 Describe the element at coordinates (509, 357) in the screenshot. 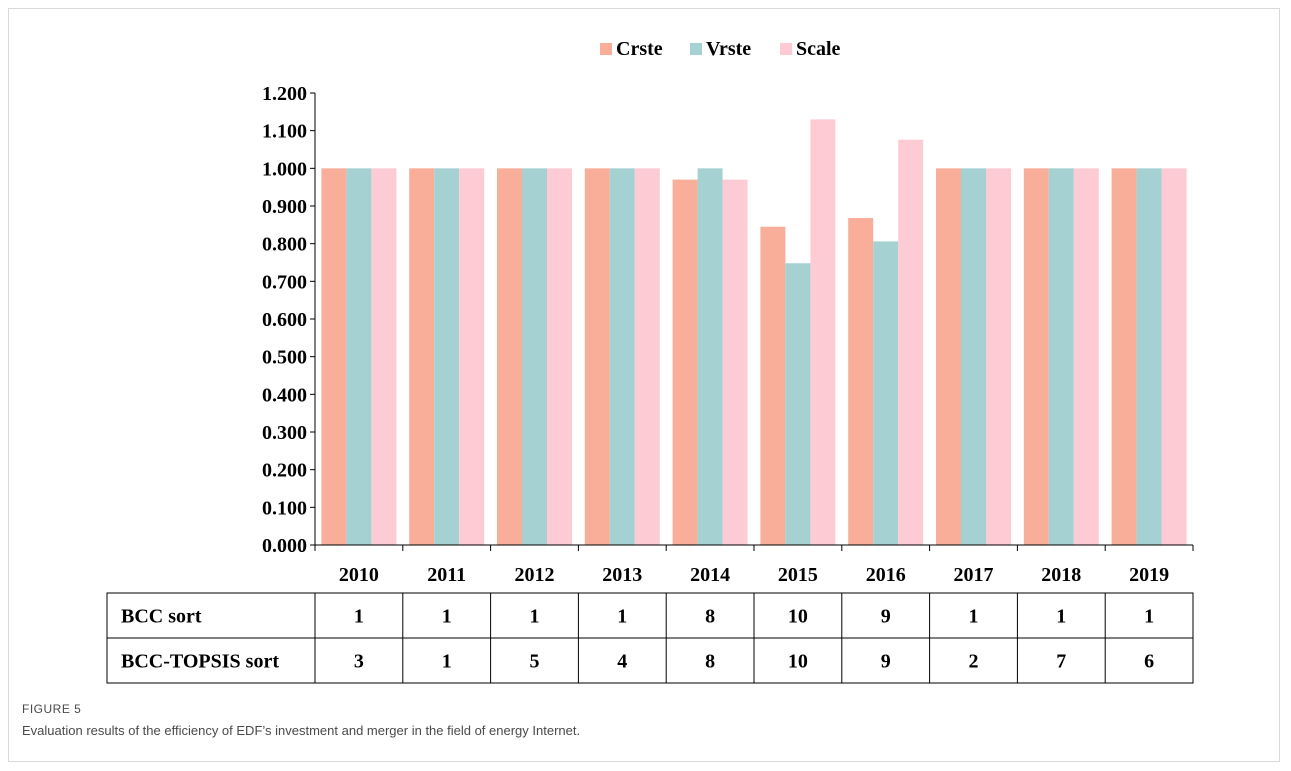

I see `bar-crste-2012` at that location.